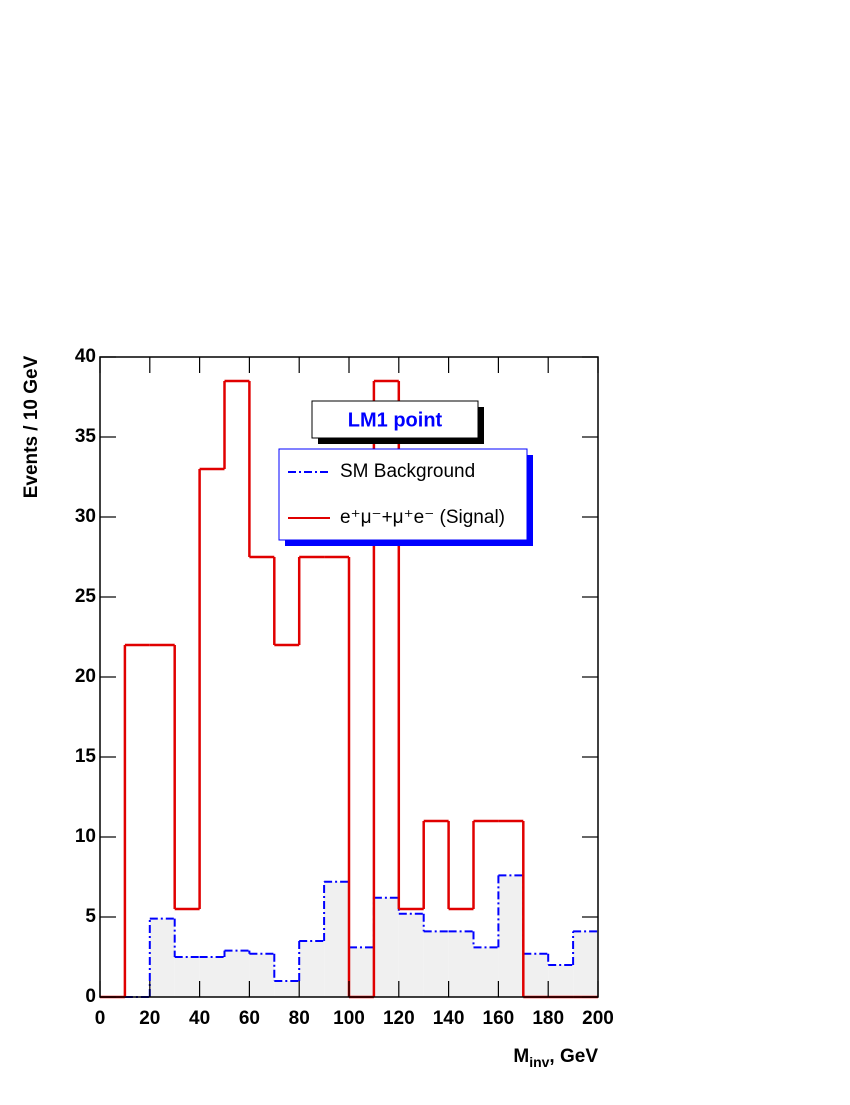  I want to click on x-label-sub: inv, so click(539, 1062).